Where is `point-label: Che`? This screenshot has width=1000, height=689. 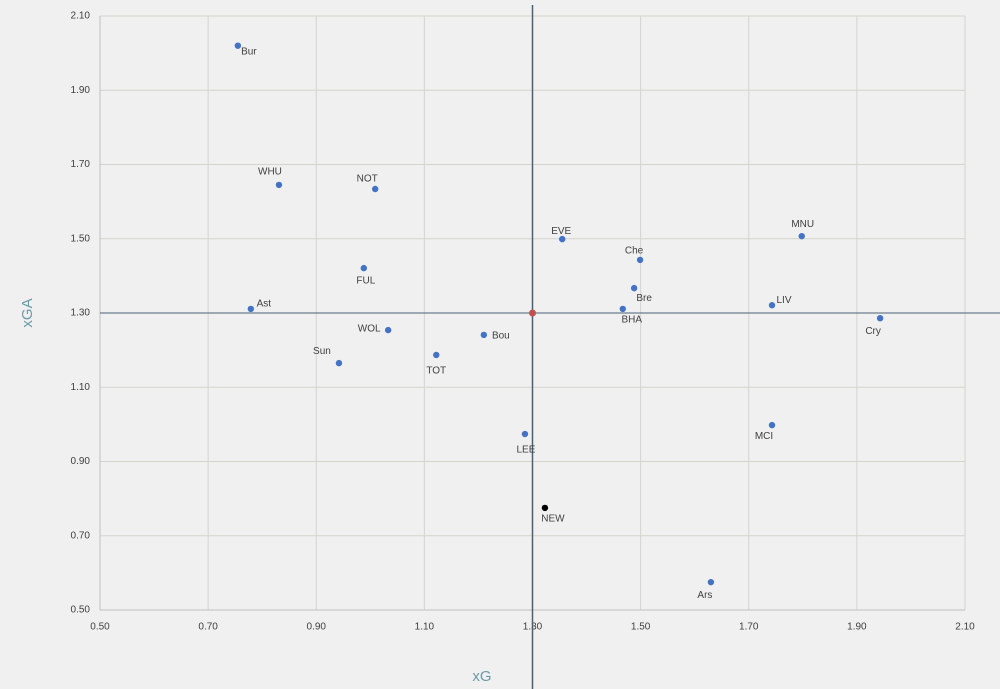 point-label: Che is located at coordinates (634, 251).